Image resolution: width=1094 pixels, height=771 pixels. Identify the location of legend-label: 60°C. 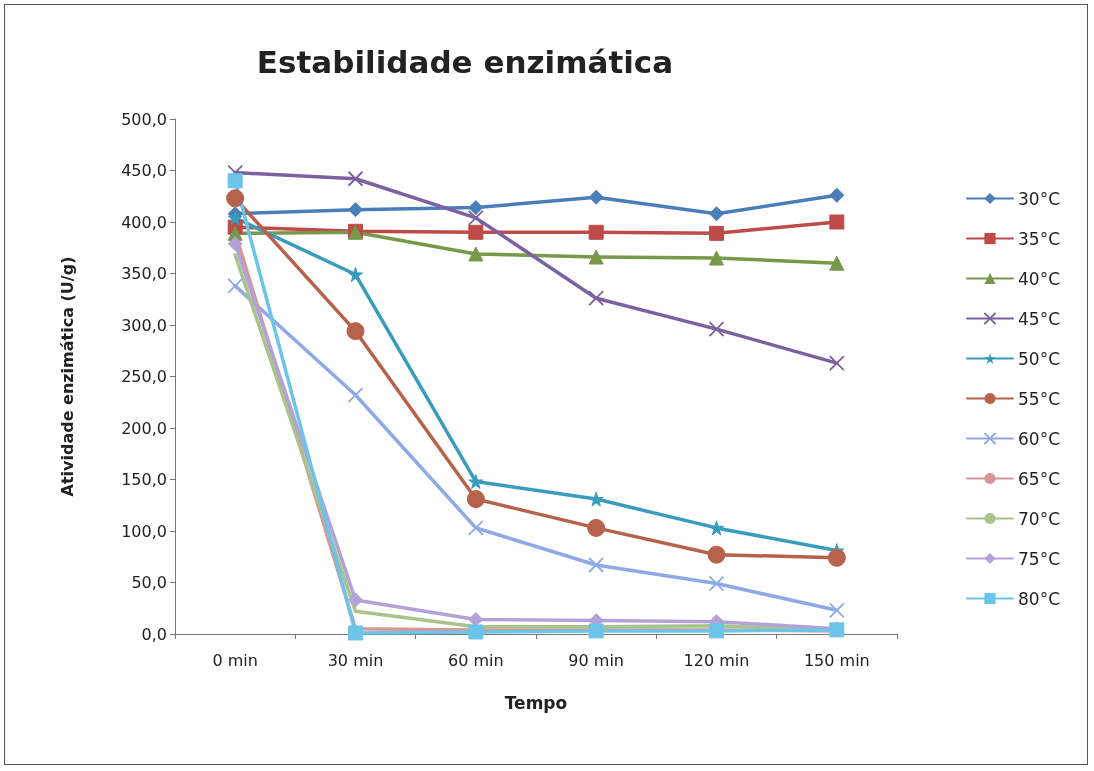
(1039, 438).